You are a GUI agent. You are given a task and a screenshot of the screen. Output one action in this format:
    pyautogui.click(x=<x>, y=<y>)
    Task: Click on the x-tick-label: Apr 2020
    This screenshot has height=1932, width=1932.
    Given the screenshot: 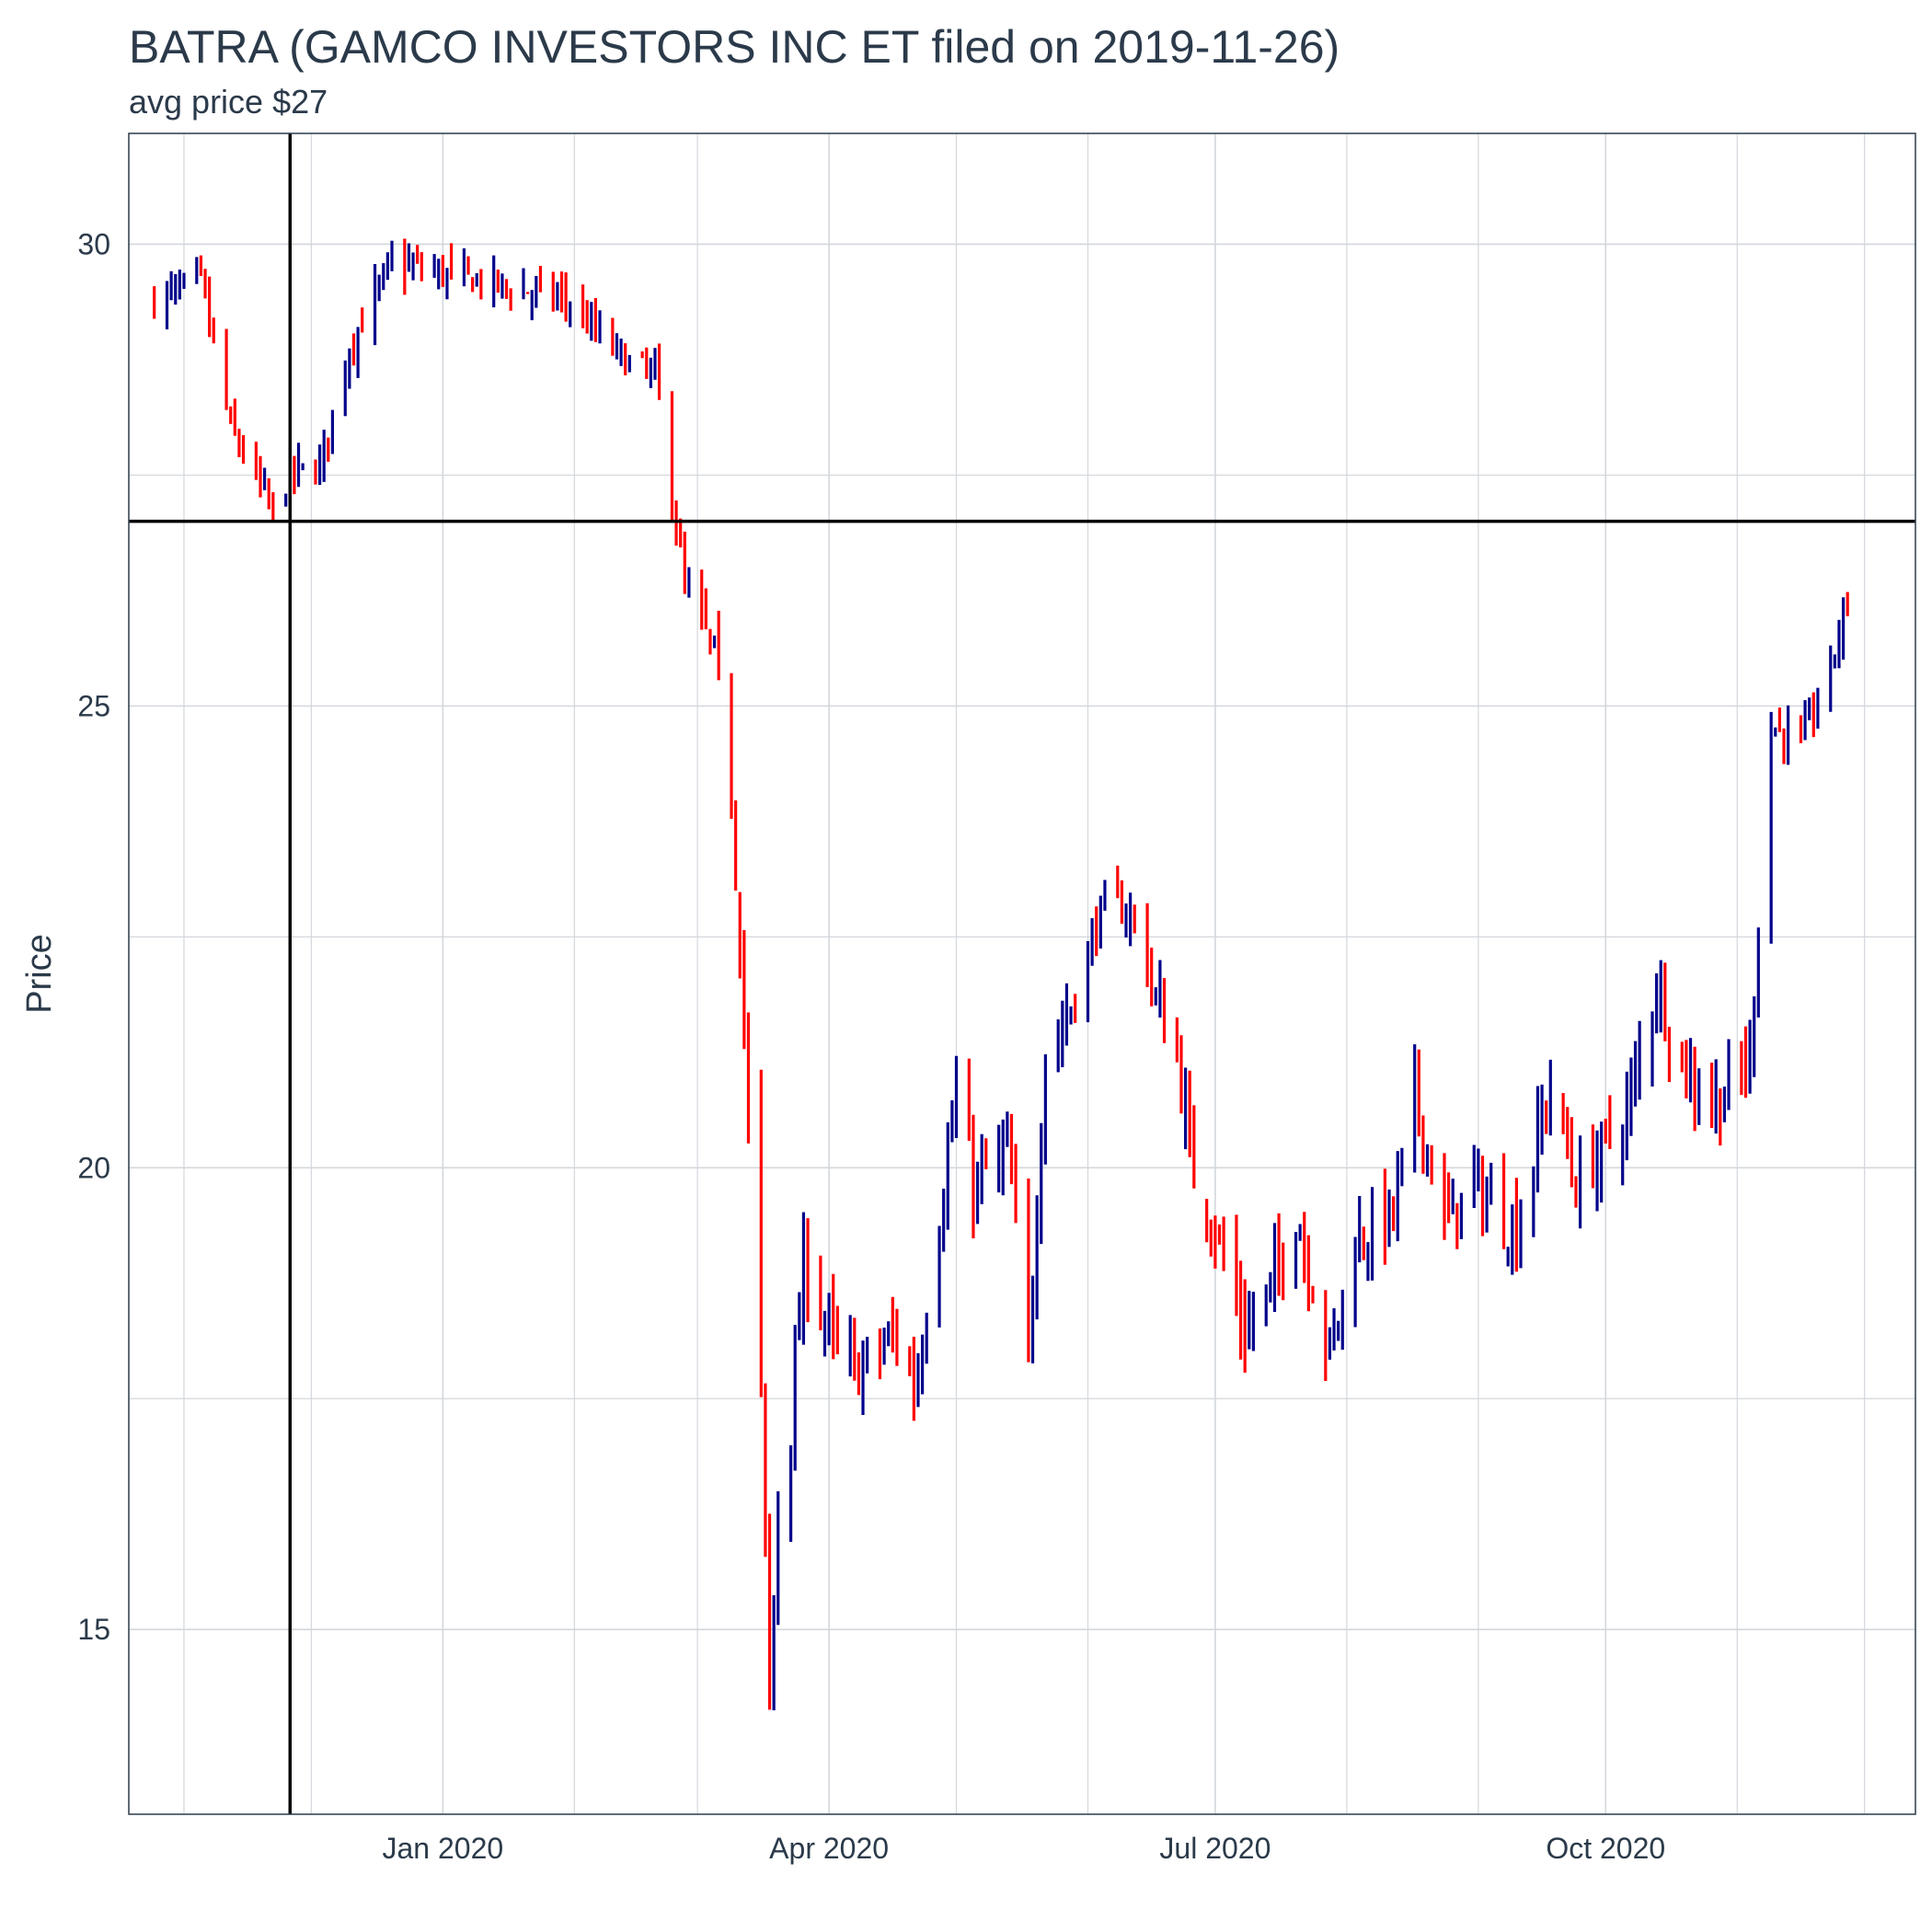 What is the action you would take?
    pyautogui.click(x=829, y=1848)
    